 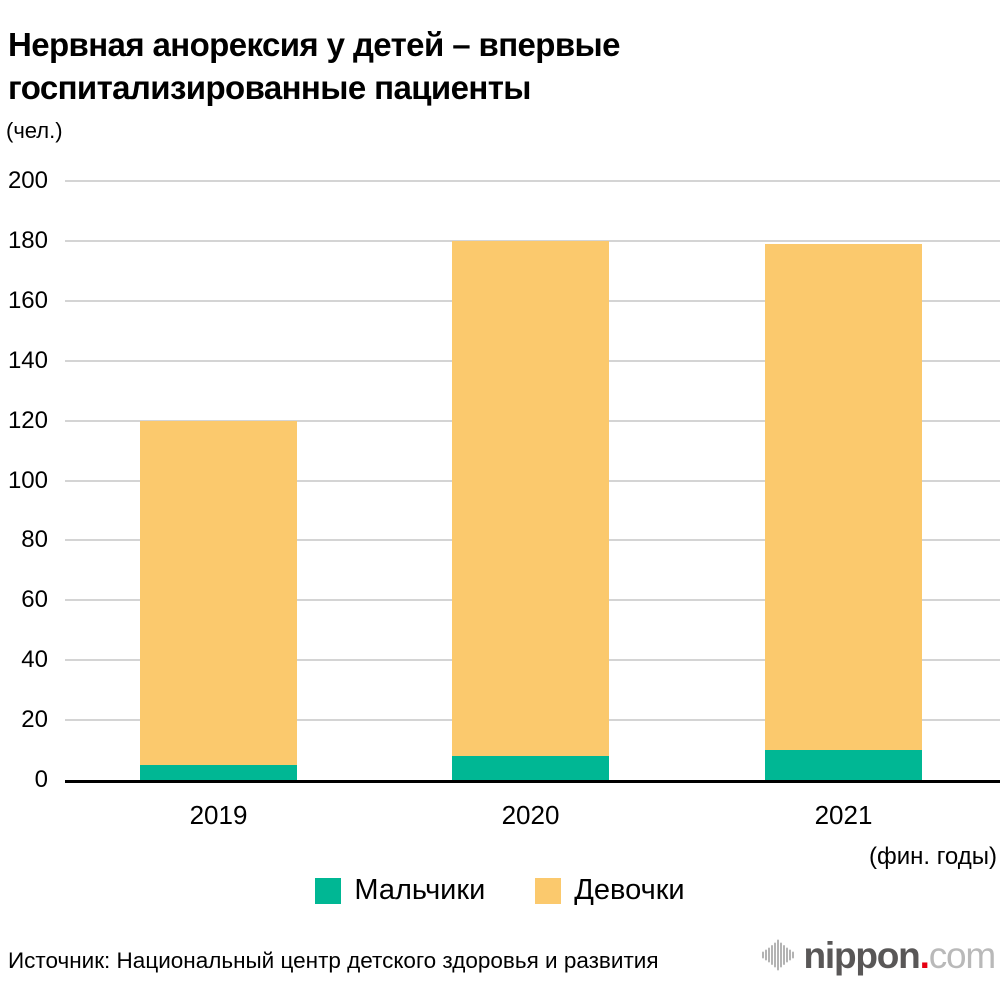 I want to click on legend-item-boys: Мальчики, so click(x=400, y=890).